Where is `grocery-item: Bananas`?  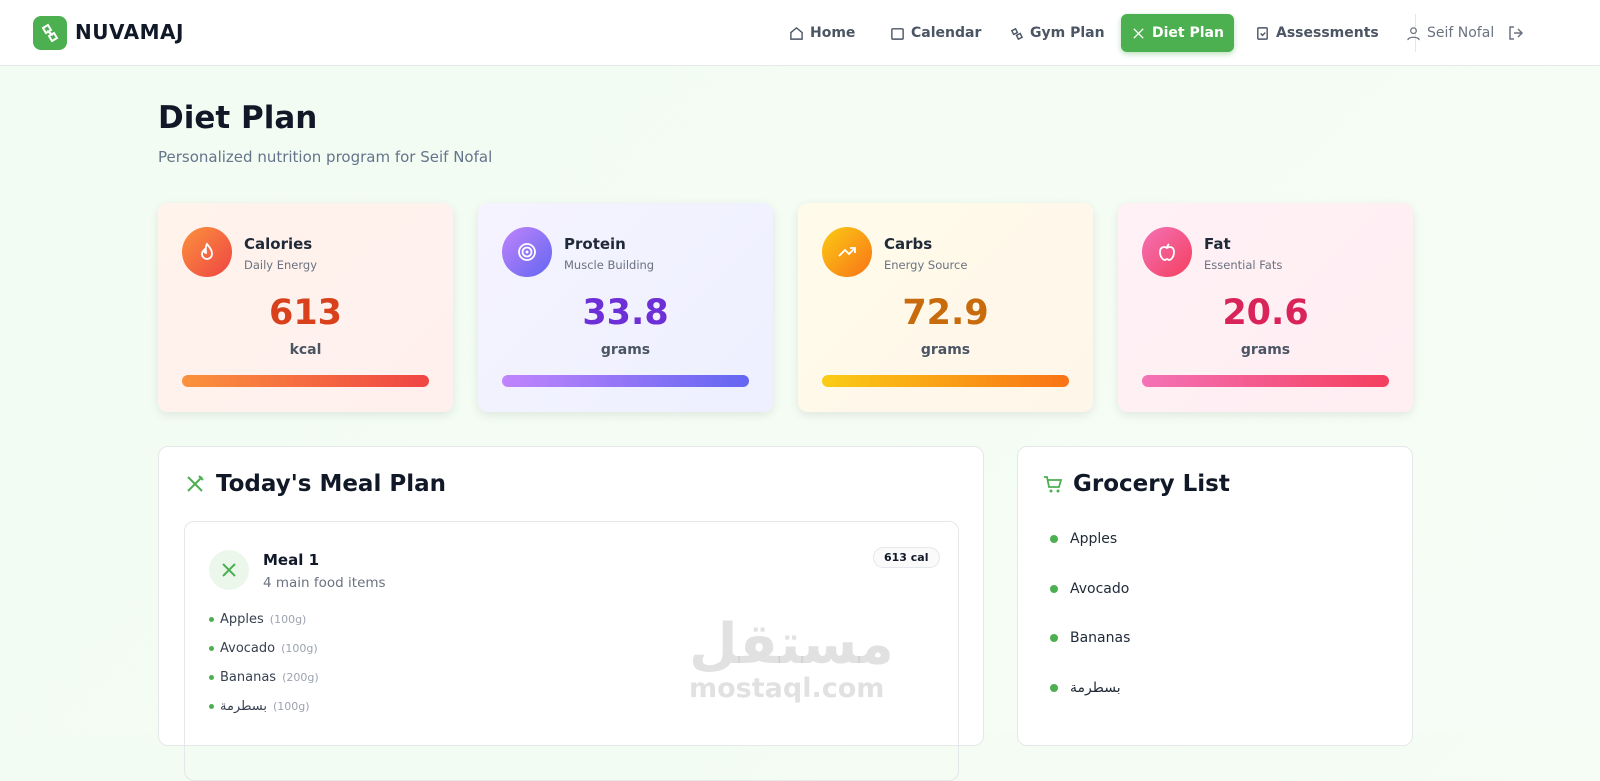
grocery-item: Bananas is located at coordinates (1090, 638).